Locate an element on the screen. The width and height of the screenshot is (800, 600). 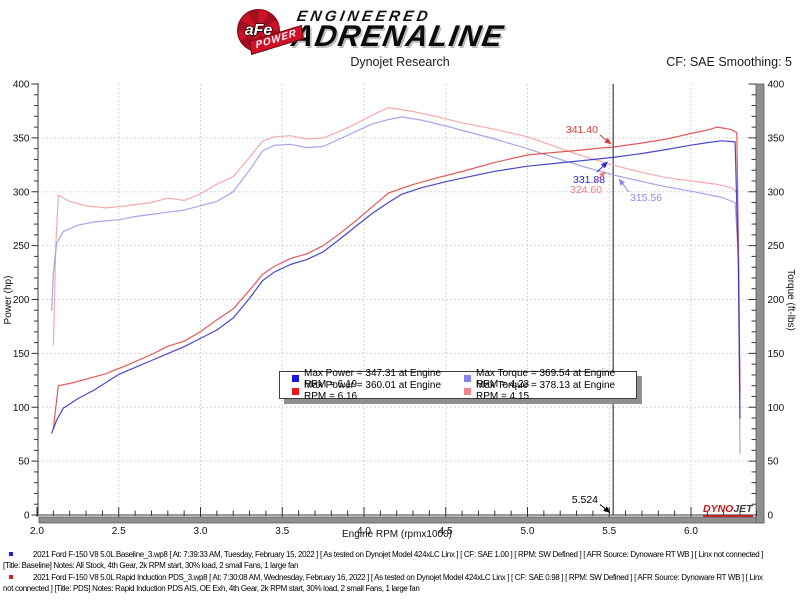
rpm-axis-tick-label: 5.5 is located at coordinates (609, 531).